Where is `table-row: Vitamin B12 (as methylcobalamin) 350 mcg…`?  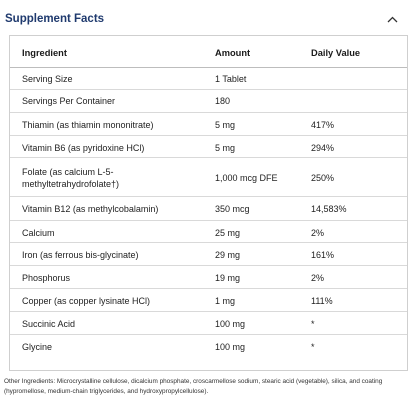 table-row: Vitamin B12 (as methylcobalamin) 350 mcg… is located at coordinates (208, 209).